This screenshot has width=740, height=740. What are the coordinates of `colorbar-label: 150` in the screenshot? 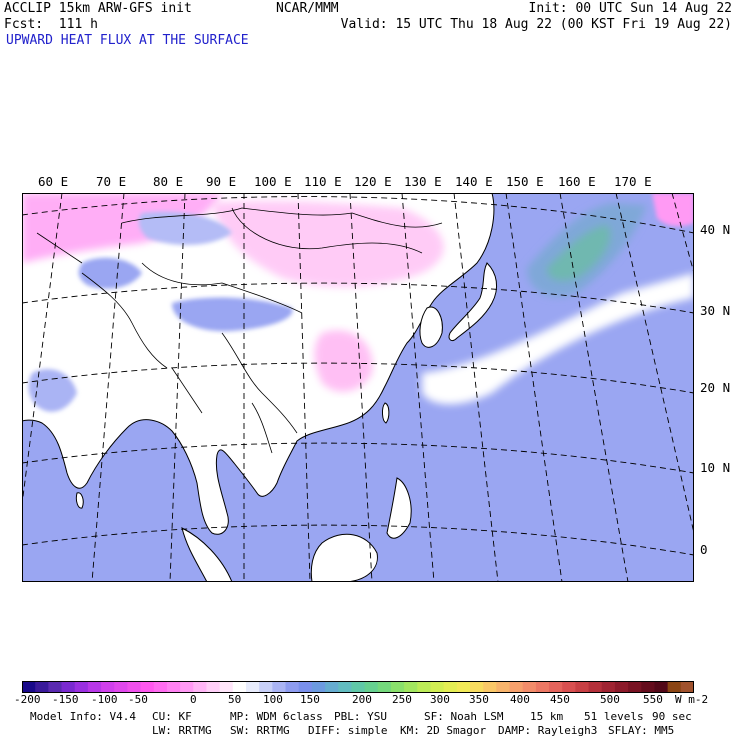 It's located at (310, 699).